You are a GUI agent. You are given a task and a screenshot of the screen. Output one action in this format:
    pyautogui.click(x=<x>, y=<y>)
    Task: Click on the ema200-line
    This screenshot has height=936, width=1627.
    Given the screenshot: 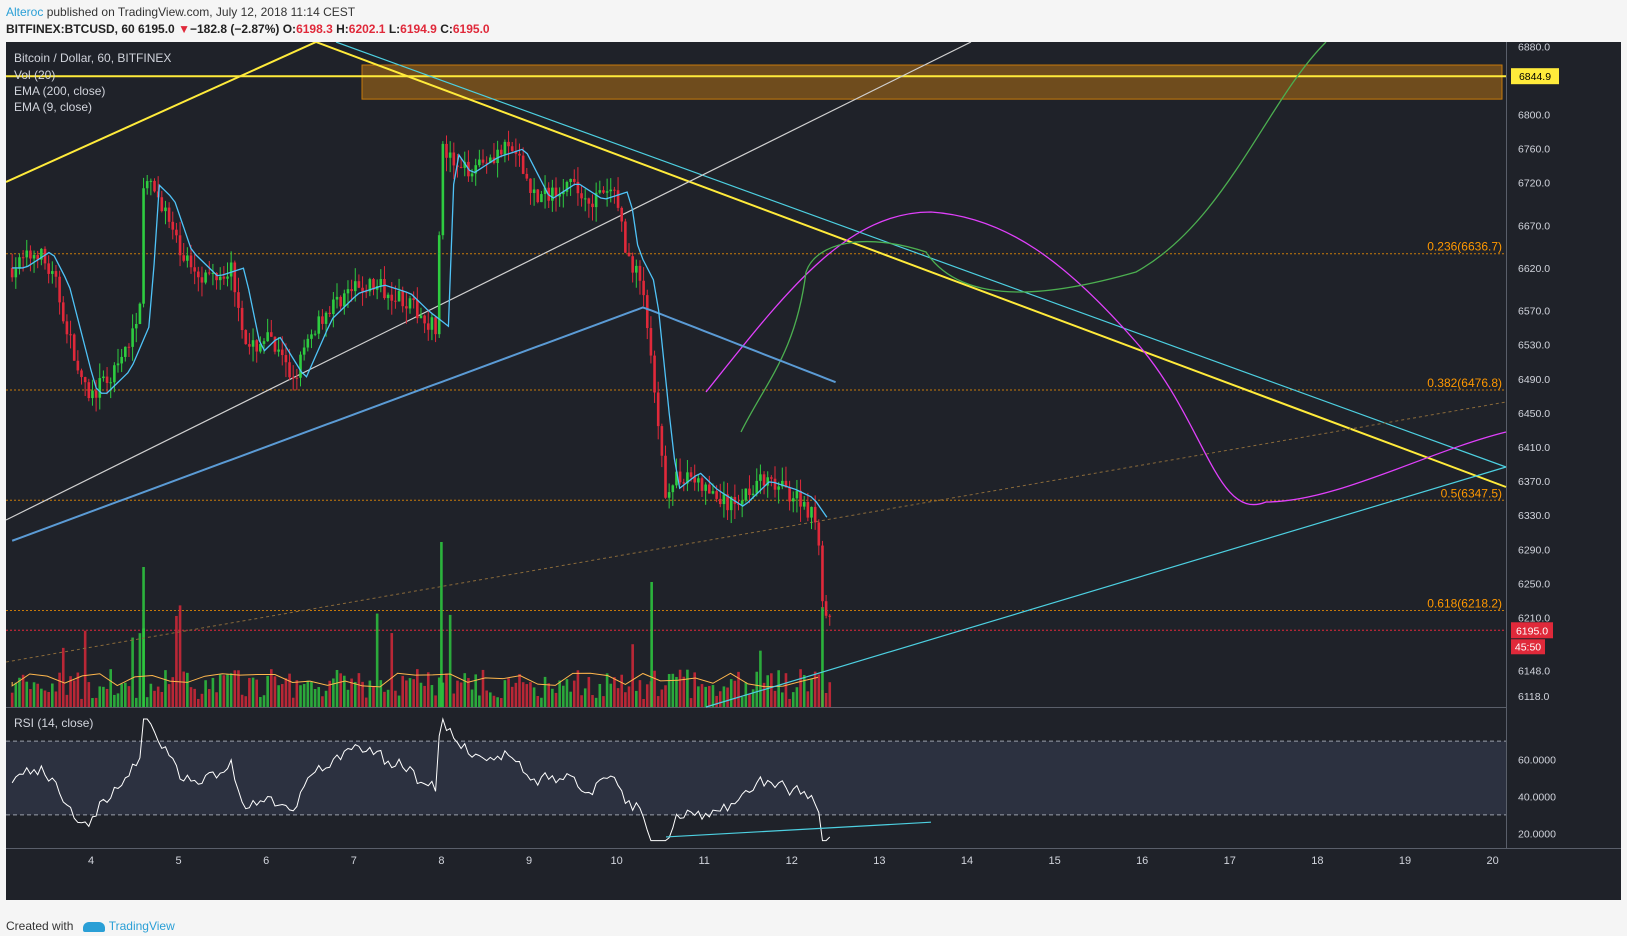 What is the action you would take?
    pyautogui.click(x=423, y=424)
    